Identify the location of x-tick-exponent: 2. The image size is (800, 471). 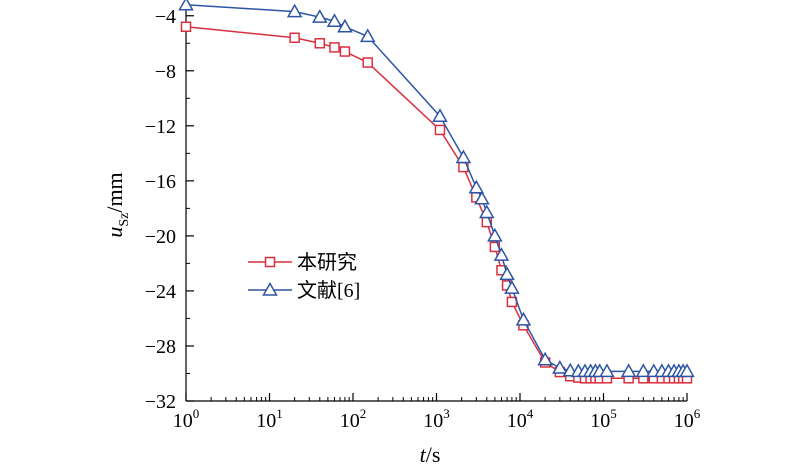
(363, 413).